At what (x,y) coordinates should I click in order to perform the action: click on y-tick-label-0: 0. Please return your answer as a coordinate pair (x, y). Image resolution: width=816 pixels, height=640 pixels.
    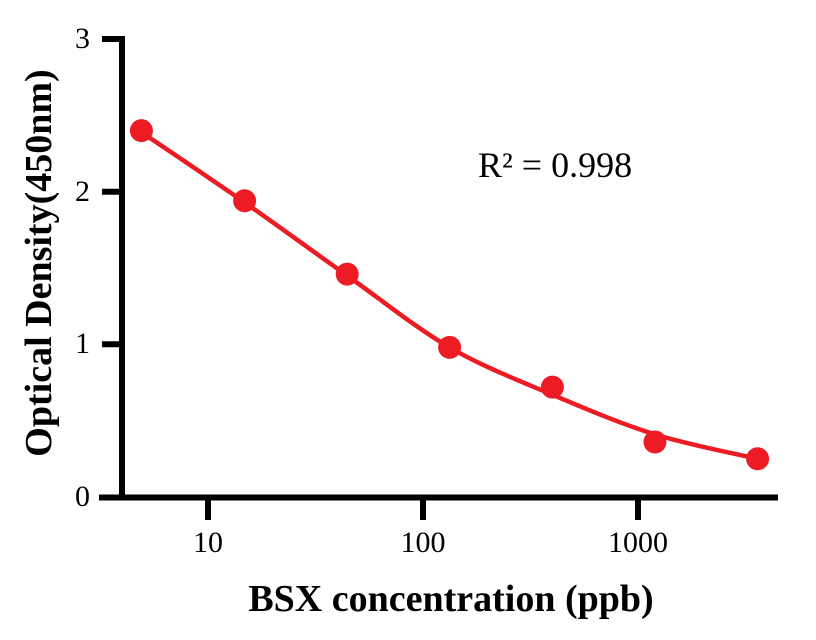
    Looking at the image, I should click on (82, 496).